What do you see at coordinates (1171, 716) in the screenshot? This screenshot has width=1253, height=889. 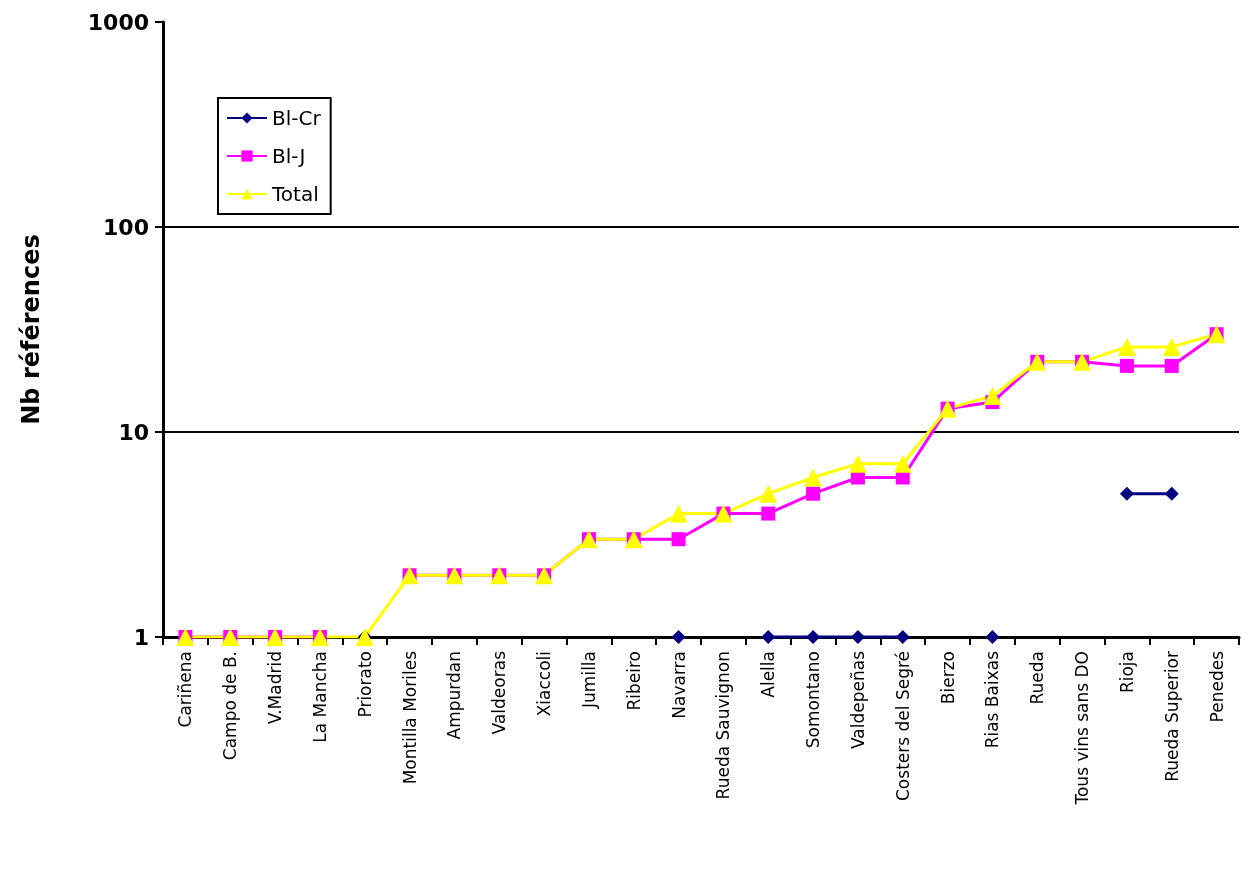 I see `x-tick-label: Rueda Superior` at bounding box center [1171, 716].